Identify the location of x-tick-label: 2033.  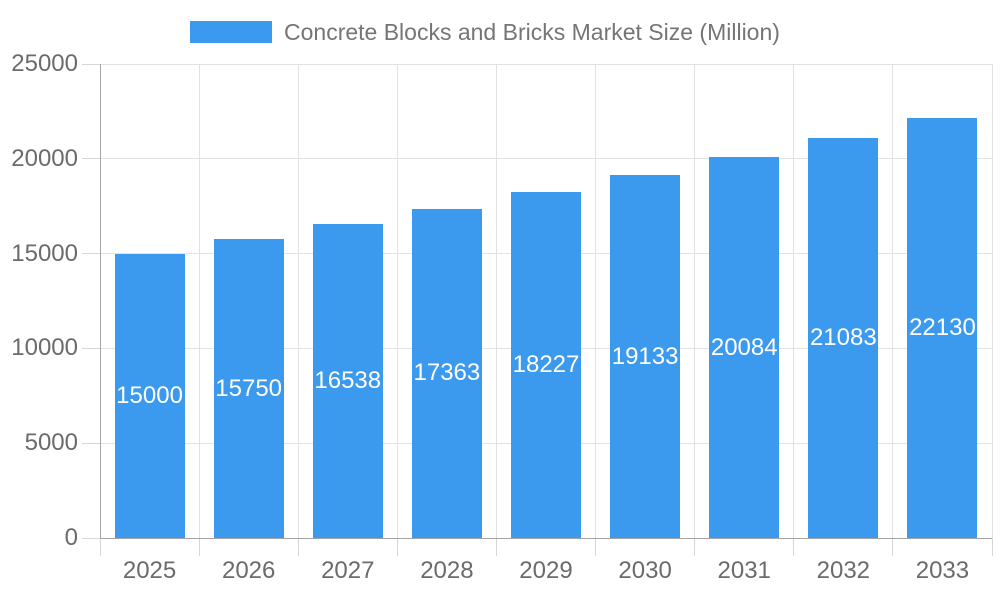
(942, 570).